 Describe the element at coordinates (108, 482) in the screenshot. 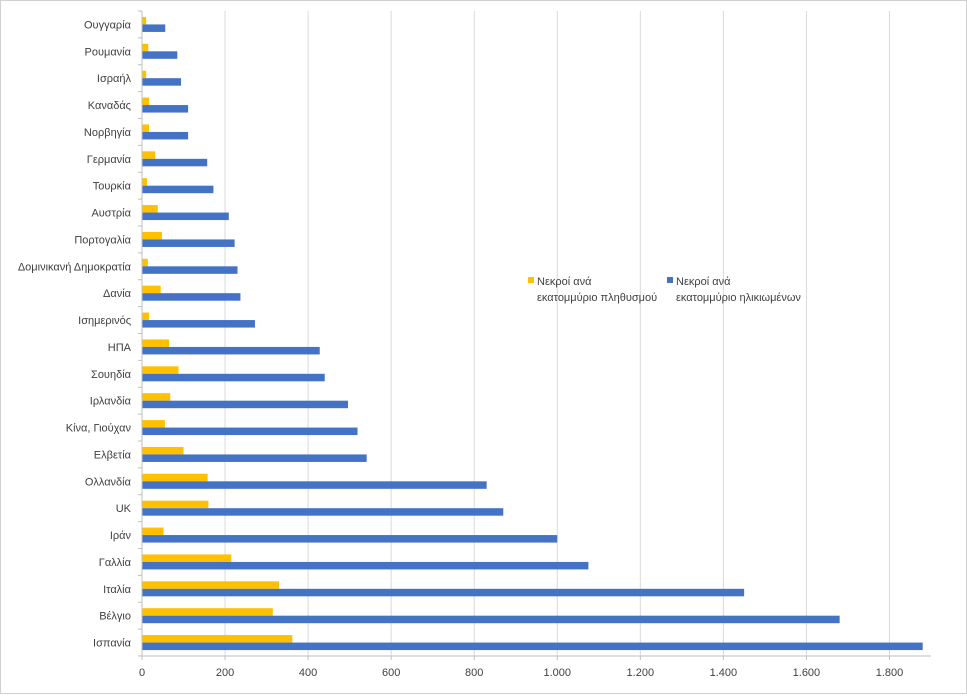

I see `category-label: Ολλανδία` at that location.